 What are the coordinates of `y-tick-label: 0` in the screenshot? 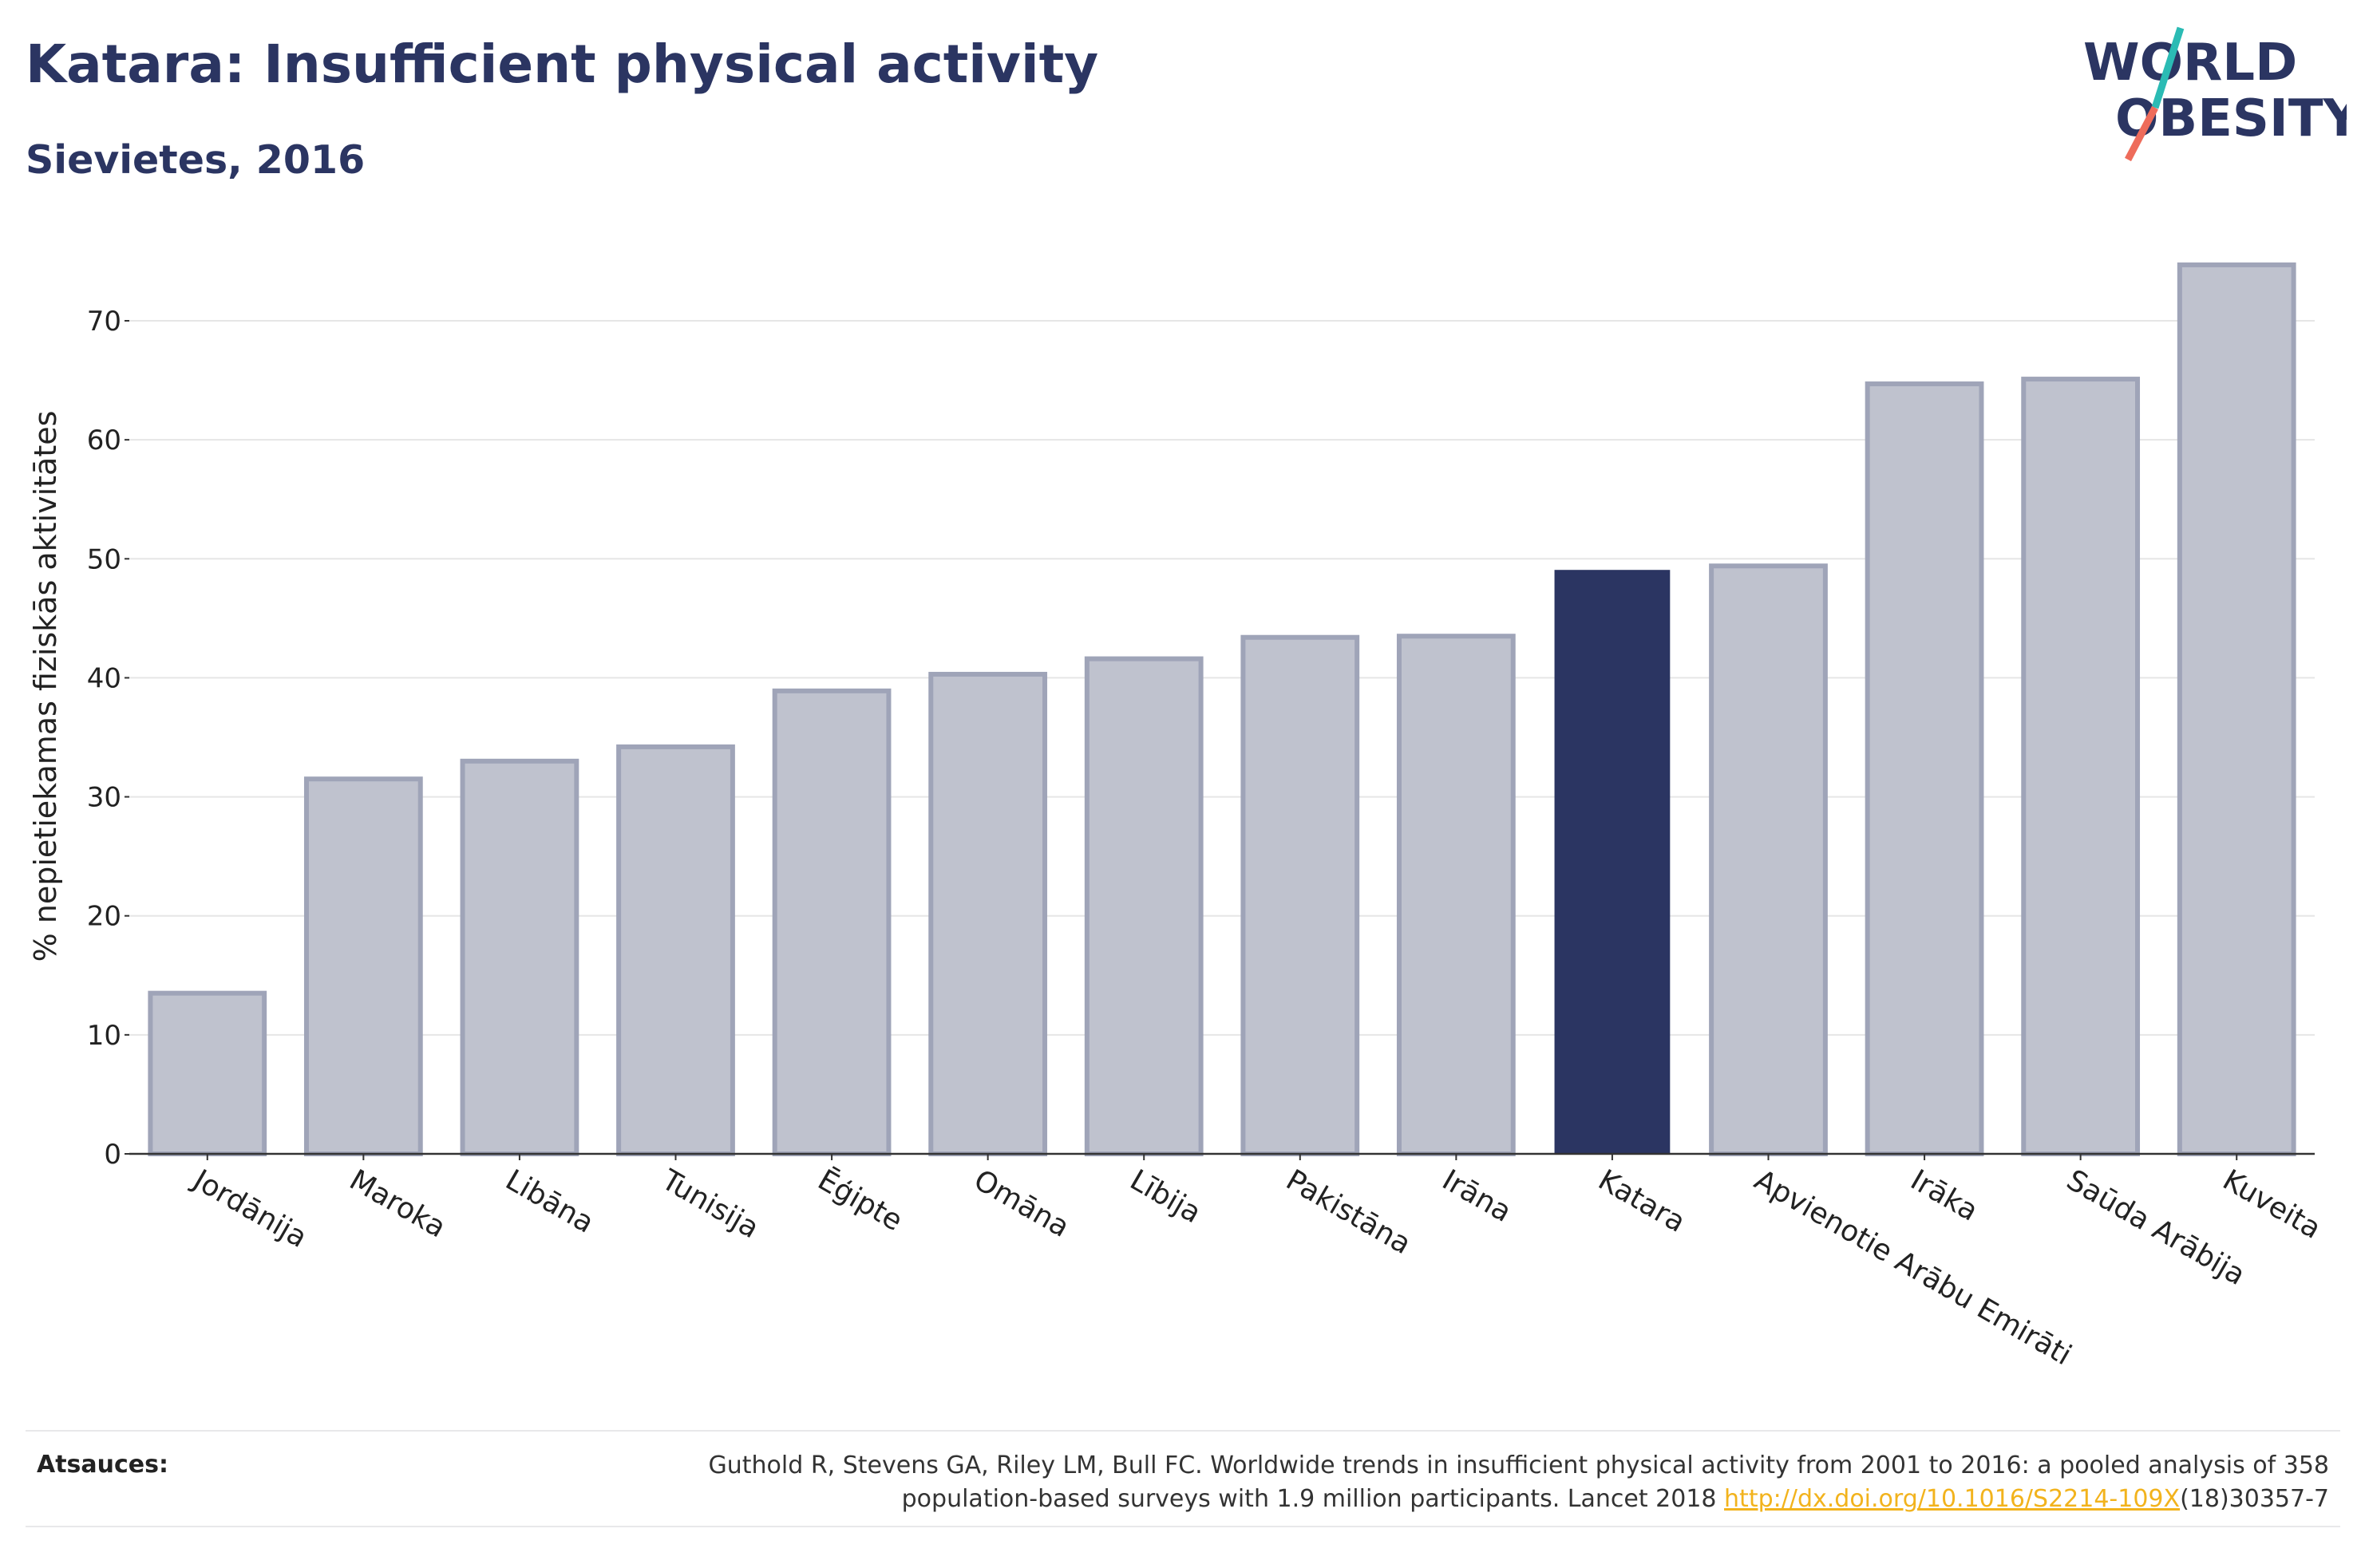 It's located at (112, 1155).